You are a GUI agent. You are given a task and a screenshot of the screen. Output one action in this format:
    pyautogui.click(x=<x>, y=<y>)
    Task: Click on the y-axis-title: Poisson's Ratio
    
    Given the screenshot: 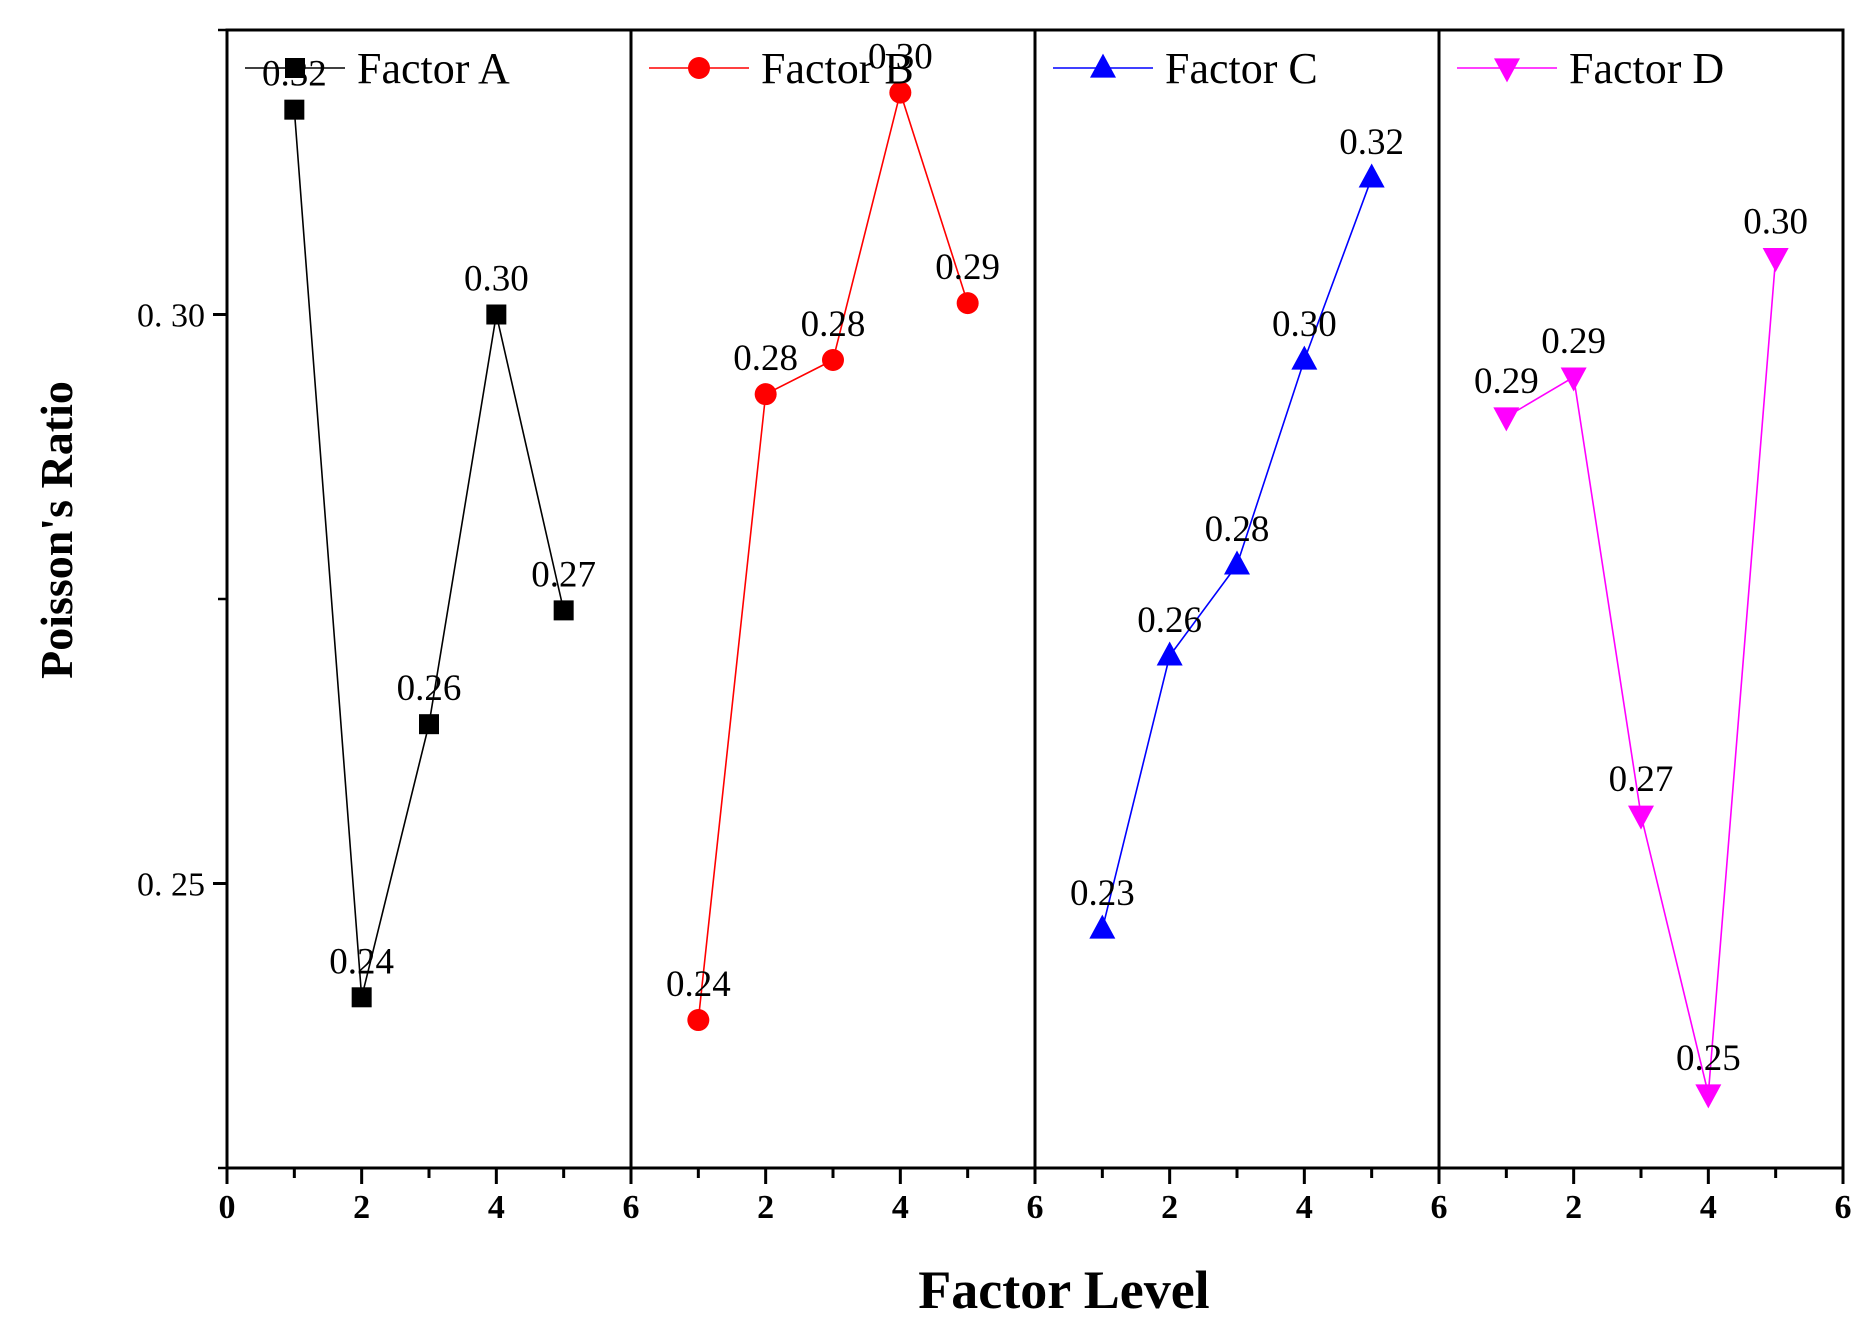 What is the action you would take?
    pyautogui.click(x=56, y=530)
    